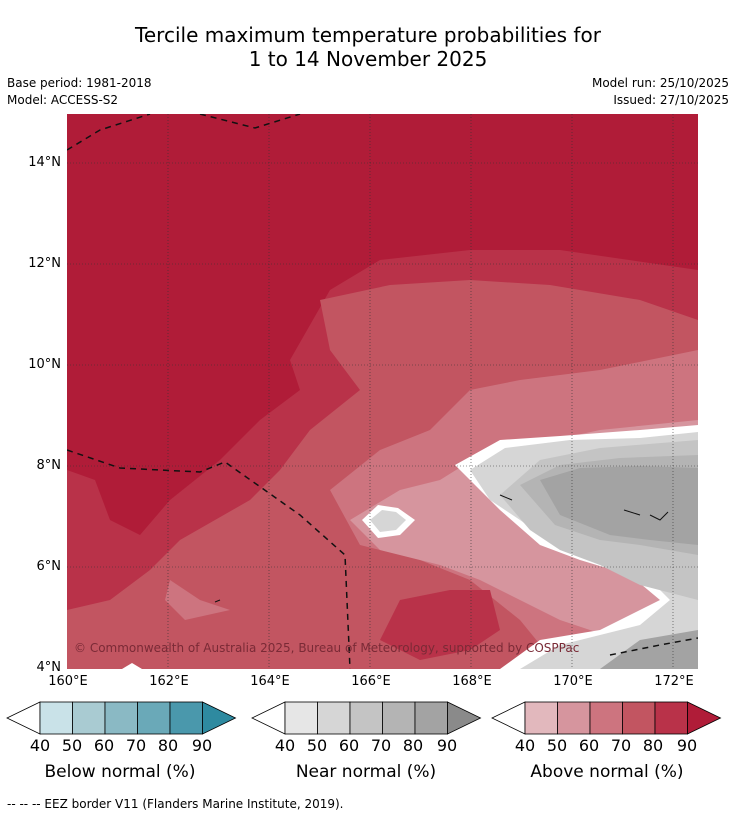 The image size is (736, 816). What do you see at coordinates (388, 521) in the screenshot?
I see `near-island-patch` at bounding box center [388, 521].